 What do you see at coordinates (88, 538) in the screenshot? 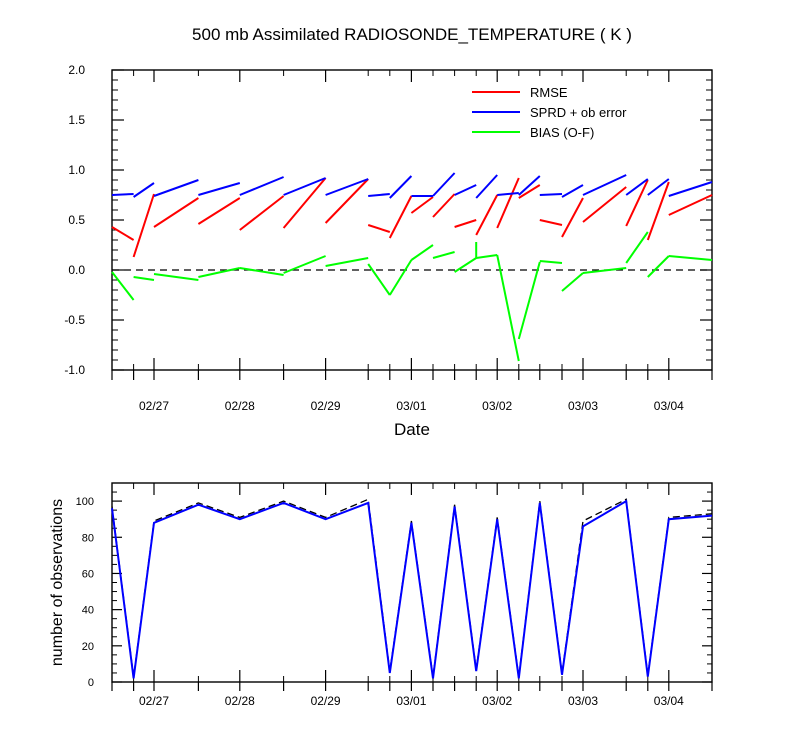
I see `y-tick-label: 80` at bounding box center [88, 538].